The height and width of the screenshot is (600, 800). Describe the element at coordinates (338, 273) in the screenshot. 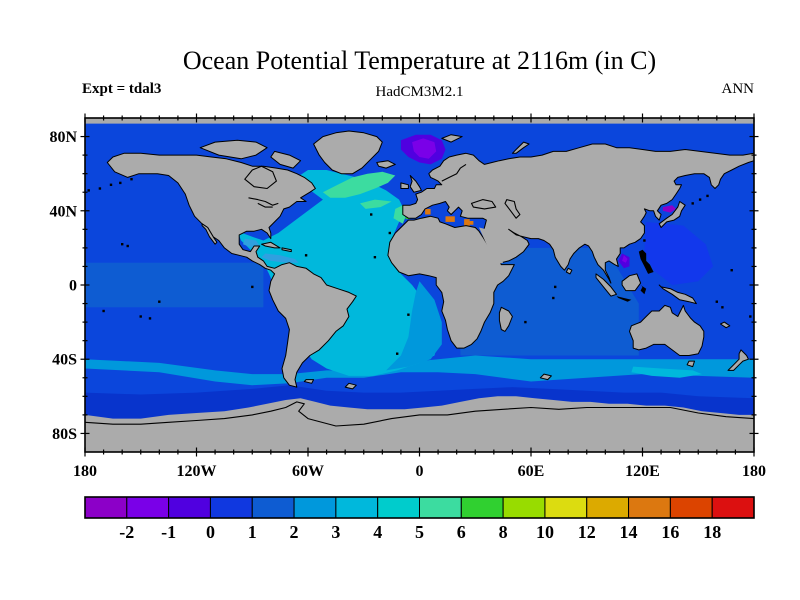

I see `ocean-patch-atlantic-cyan-3-4C` at that location.